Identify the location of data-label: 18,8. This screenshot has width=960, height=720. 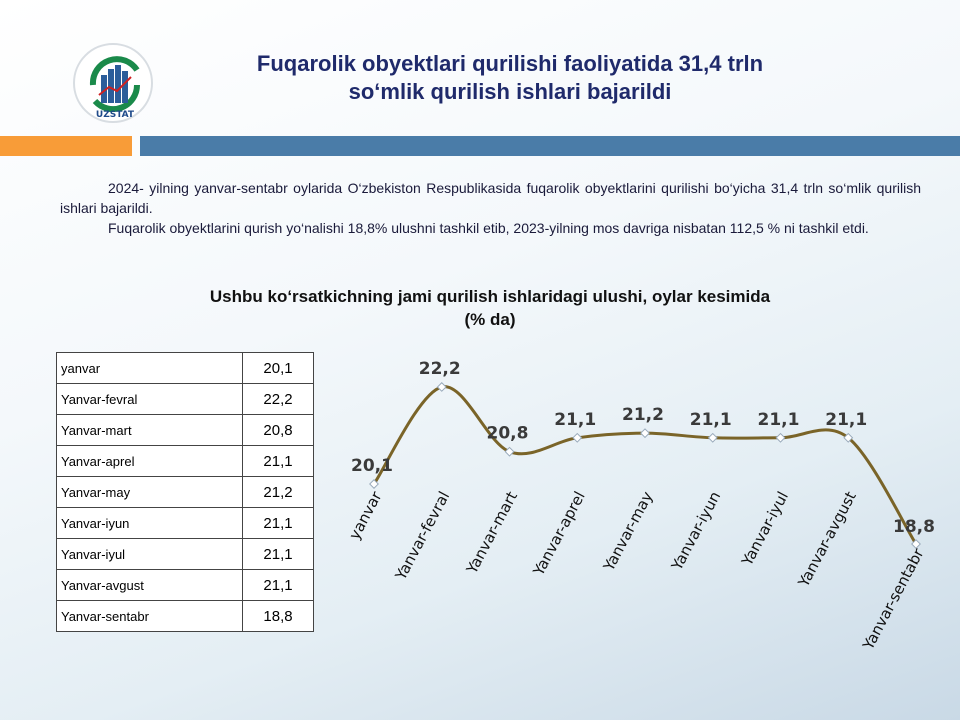
(914, 527).